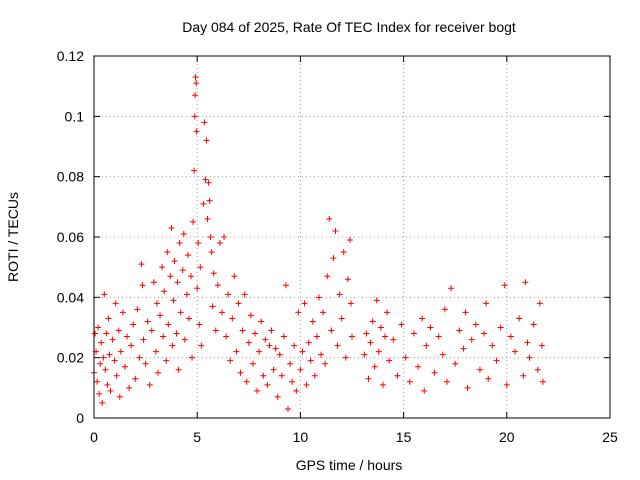 This screenshot has width=640, height=480. Describe the element at coordinates (349, 465) in the screenshot. I see `x-axis-label: GPS time / hours` at that location.